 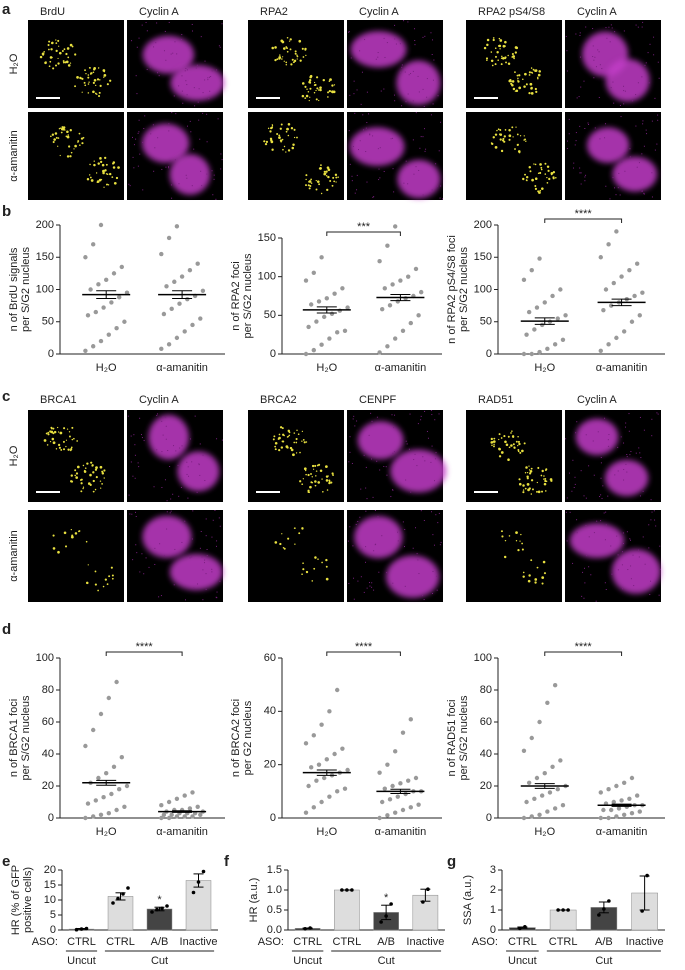 What do you see at coordinates (489, 818) in the screenshot?
I see `y-tick-label: 0` at bounding box center [489, 818].